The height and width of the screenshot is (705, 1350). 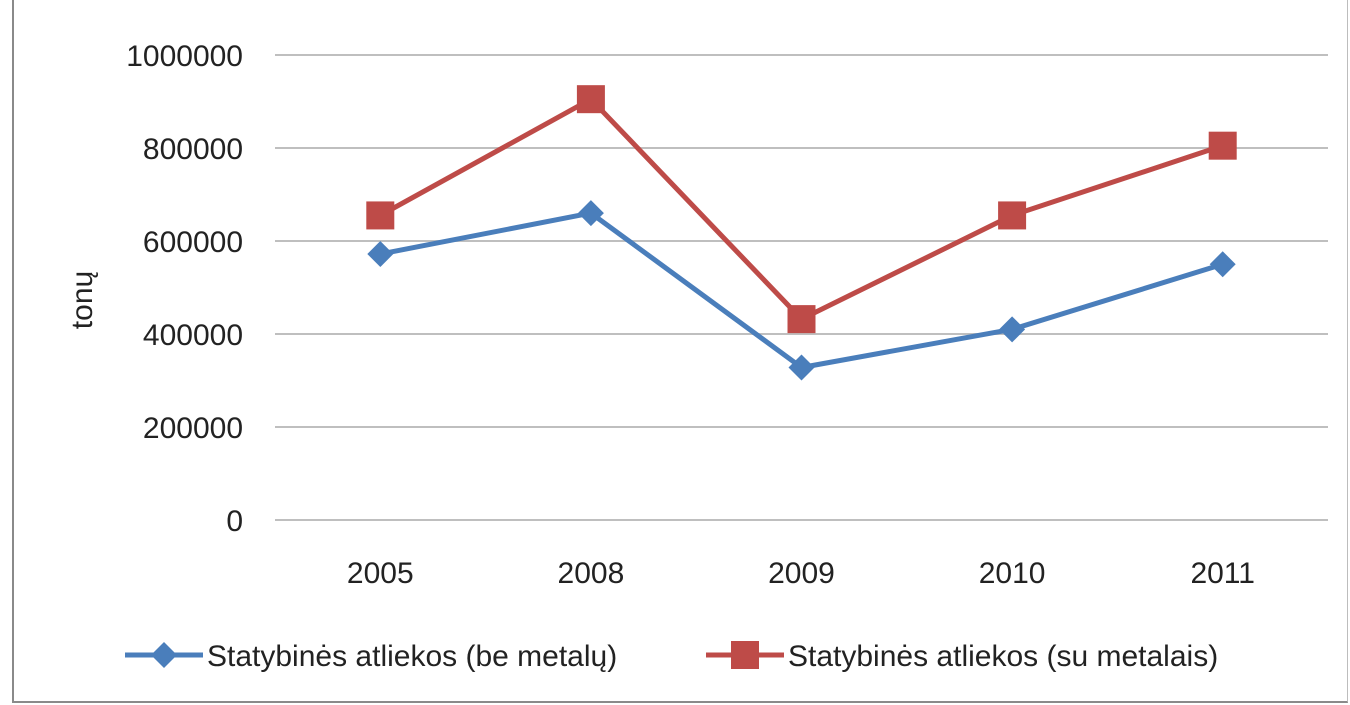 What do you see at coordinates (412, 656) in the screenshot?
I see `legend-label: Statybinės atliekos (be metalų)` at bounding box center [412, 656].